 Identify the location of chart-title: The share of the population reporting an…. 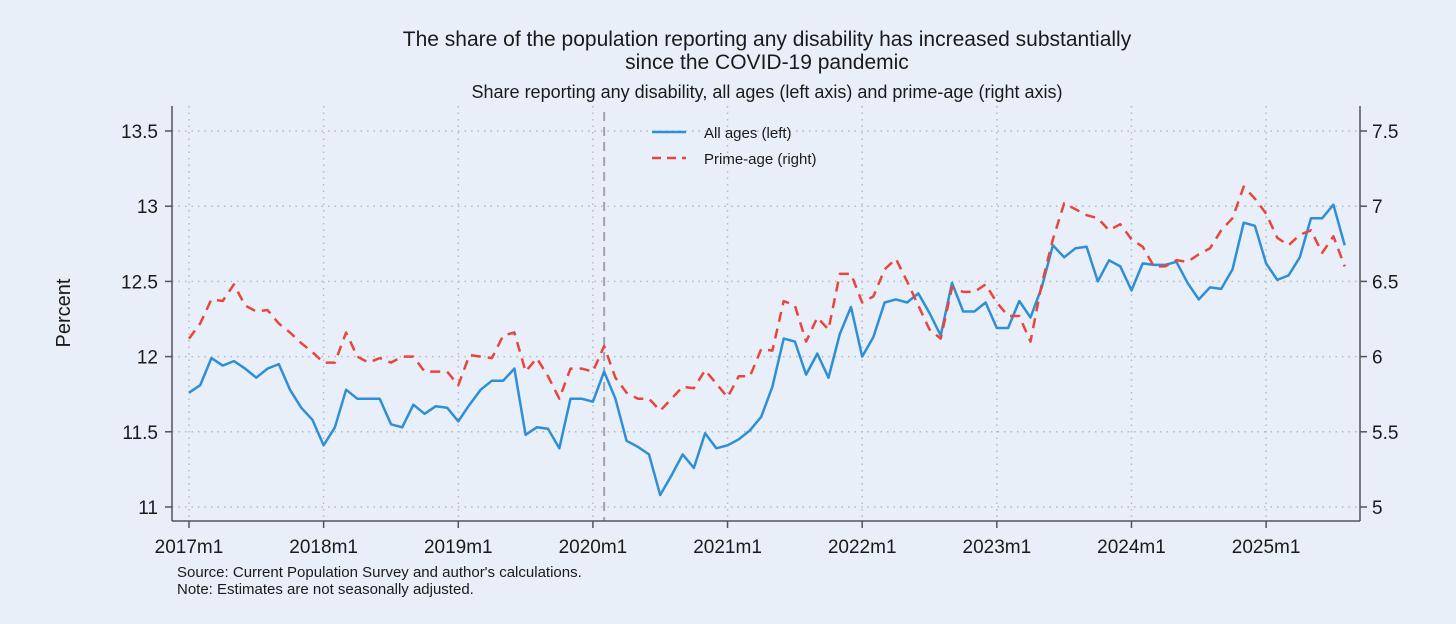
(767, 39).